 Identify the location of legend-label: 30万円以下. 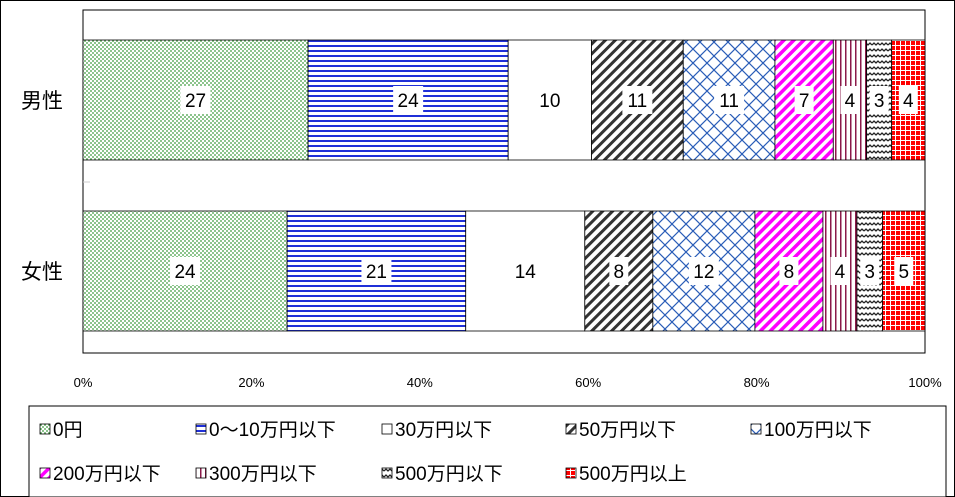
(443, 430).